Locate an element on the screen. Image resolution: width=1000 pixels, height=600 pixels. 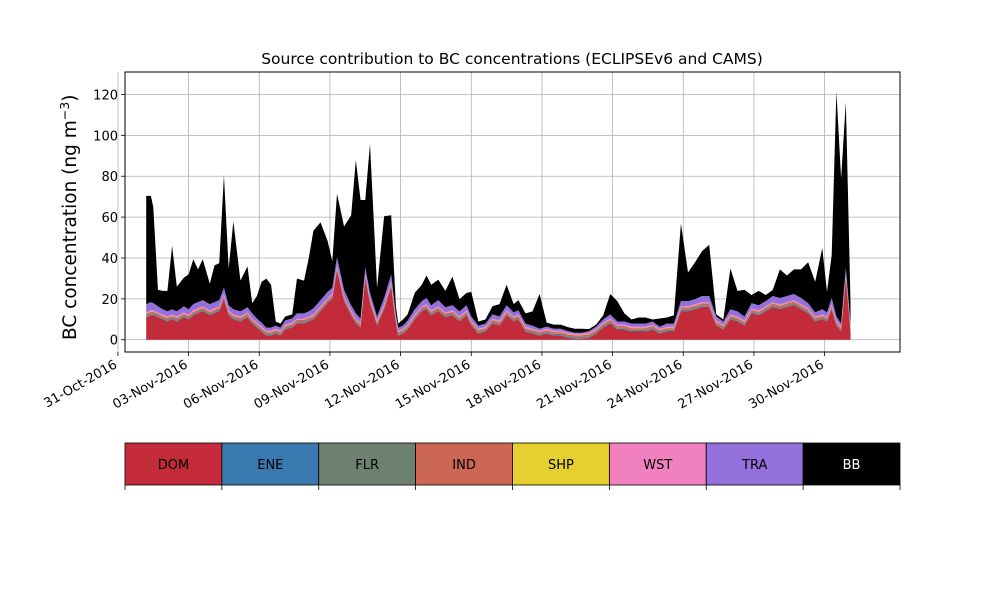
legend-label-ind: IND is located at coordinates (464, 465).